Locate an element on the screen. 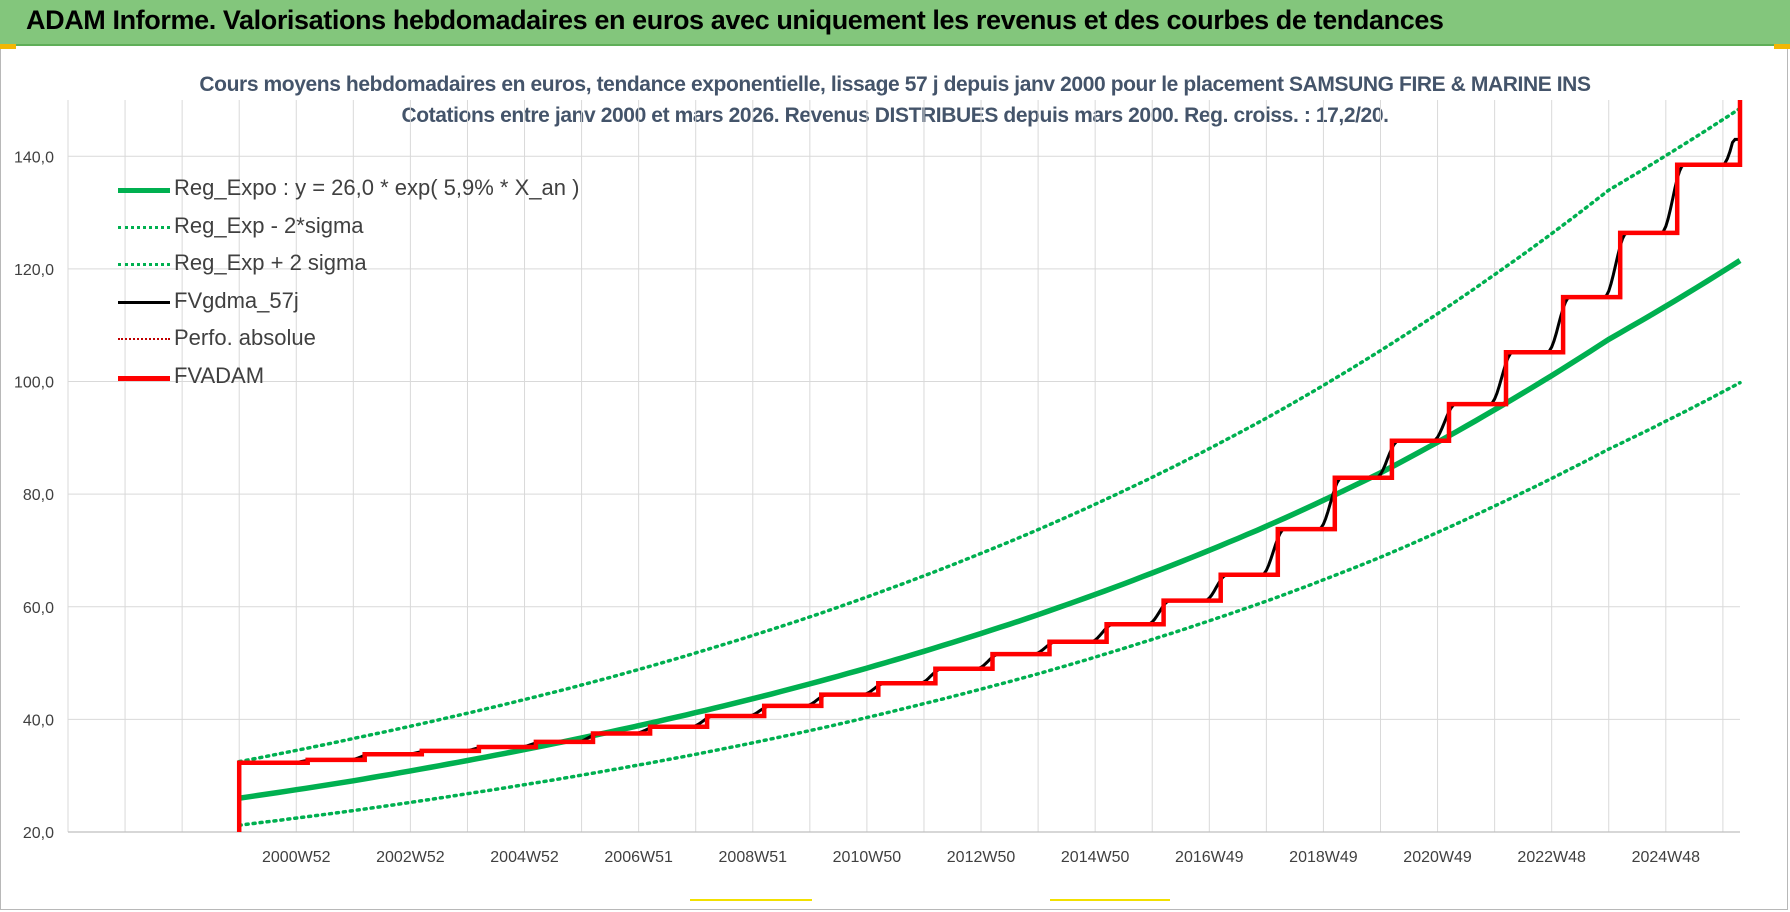 Image resolution: width=1790 pixels, height=912 pixels. y-tick-label: 20,0 is located at coordinates (38, 833).